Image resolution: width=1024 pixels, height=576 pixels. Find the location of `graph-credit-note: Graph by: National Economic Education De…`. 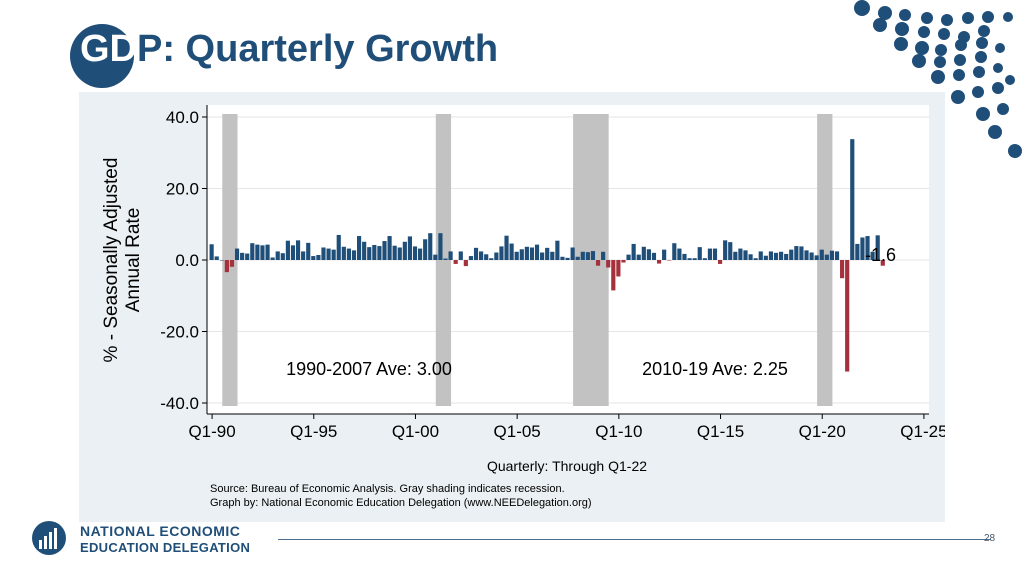

graph-credit-note: Graph by: National Economic Education De… is located at coordinates (401, 503).